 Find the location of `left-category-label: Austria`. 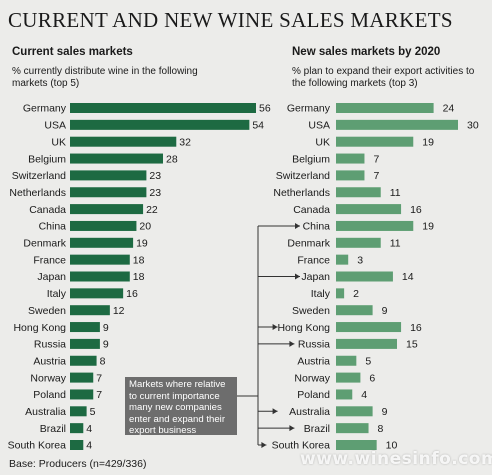

left-category-label: Austria is located at coordinates (49, 361).